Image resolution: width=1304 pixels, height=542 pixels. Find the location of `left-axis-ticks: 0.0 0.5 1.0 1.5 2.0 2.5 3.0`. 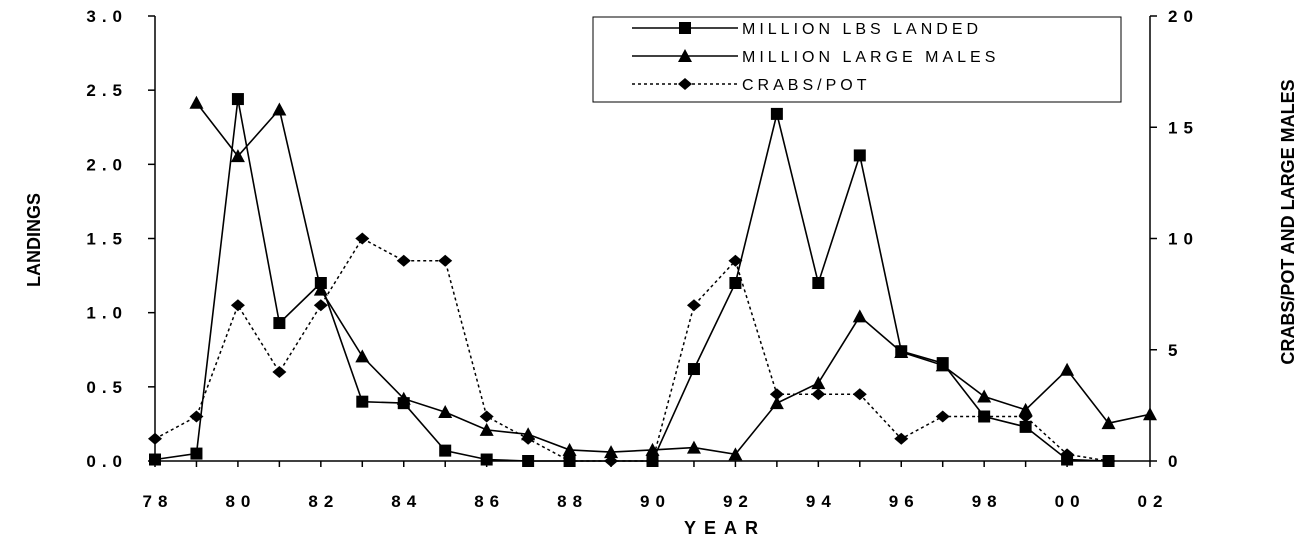

left-axis-ticks: 0.0 0.5 1.0 1.5 2.0 2.5 3.0 is located at coordinates (120, 239).